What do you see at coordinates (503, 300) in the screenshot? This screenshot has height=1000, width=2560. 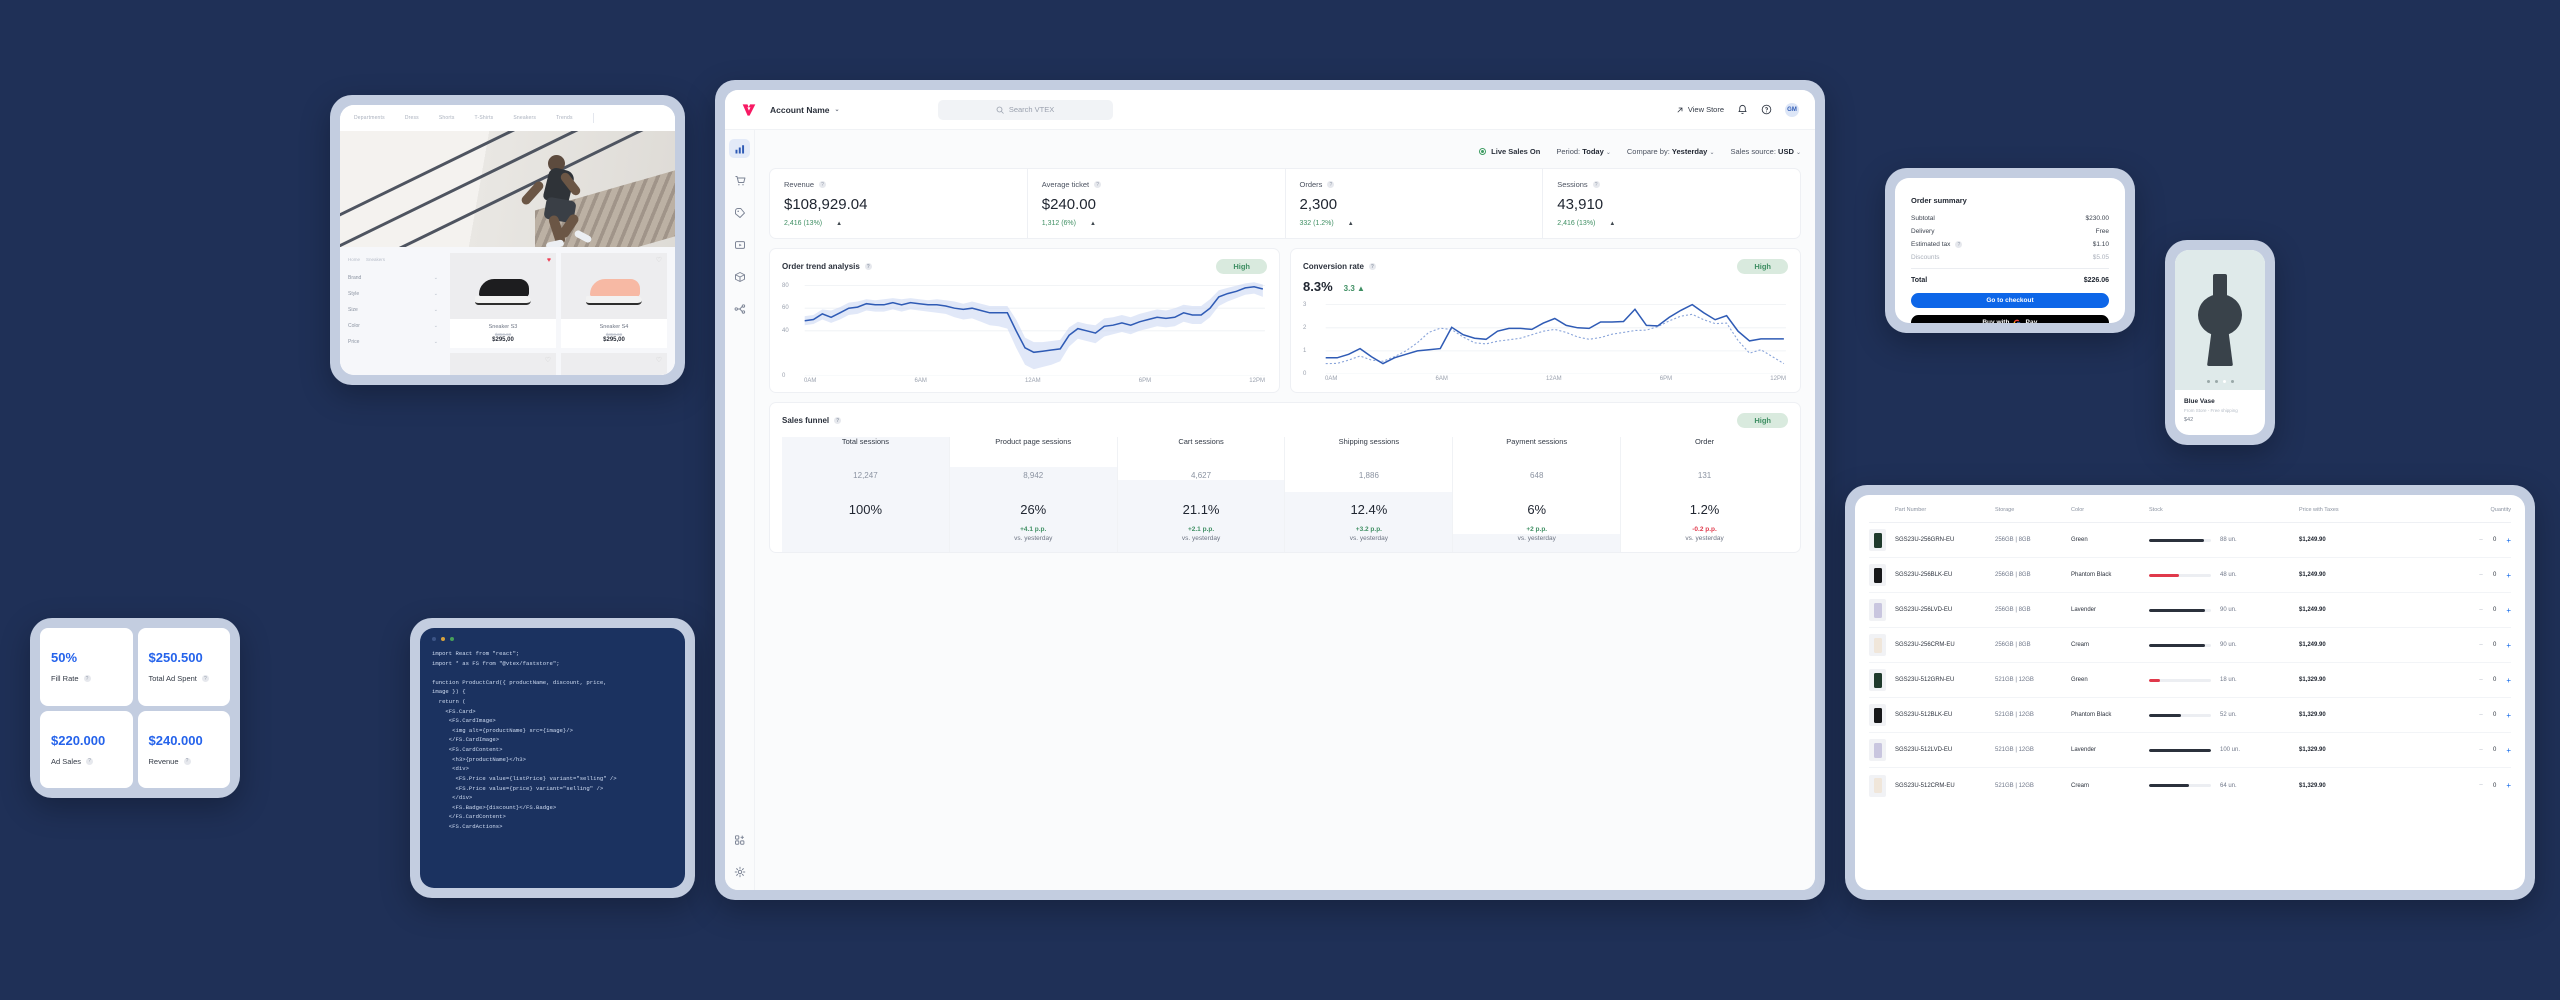 I see `product-tile: ♥ Sneaker S3 $350.00 $295,00` at bounding box center [503, 300].